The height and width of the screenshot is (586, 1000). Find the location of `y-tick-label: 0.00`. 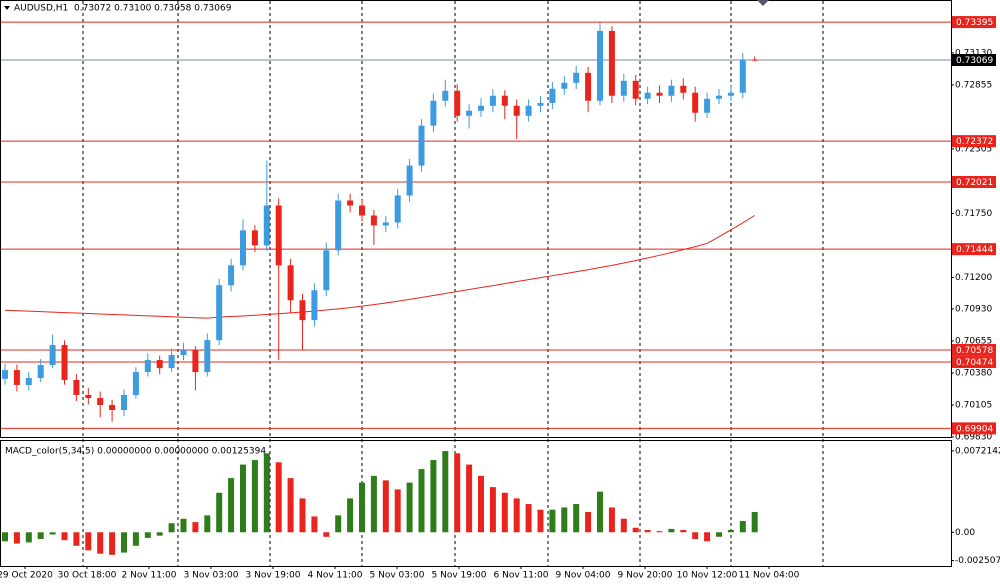

y-tick-label: 0.00 is located at coordinates (965, 533).